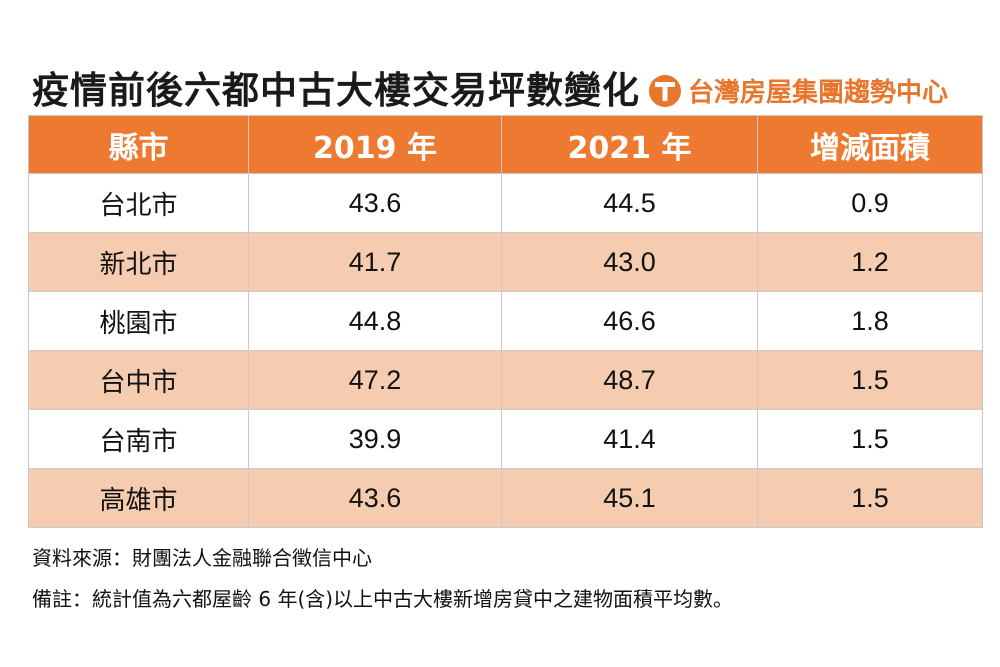 Image resolution: width=1000 pixels, height=667 pixels. I want to click on brand: 台灣房屋集團趨勢中心, so click(798, 90).